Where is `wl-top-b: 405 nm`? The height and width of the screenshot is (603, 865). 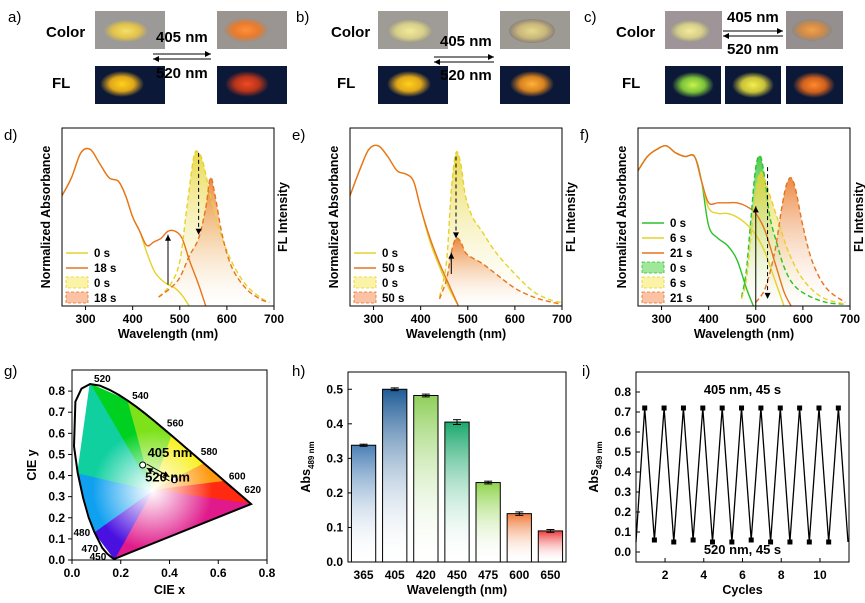 wl-top-b: 405 nm is located at coordinates (466, 41).